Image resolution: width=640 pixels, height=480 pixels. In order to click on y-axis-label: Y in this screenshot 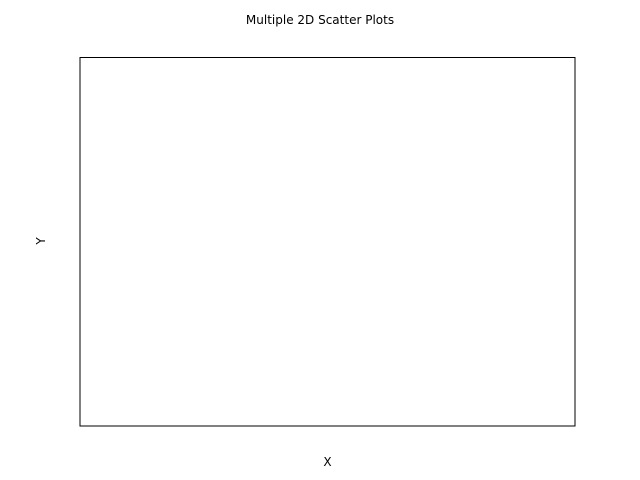, I will do `click(41, 241)`.